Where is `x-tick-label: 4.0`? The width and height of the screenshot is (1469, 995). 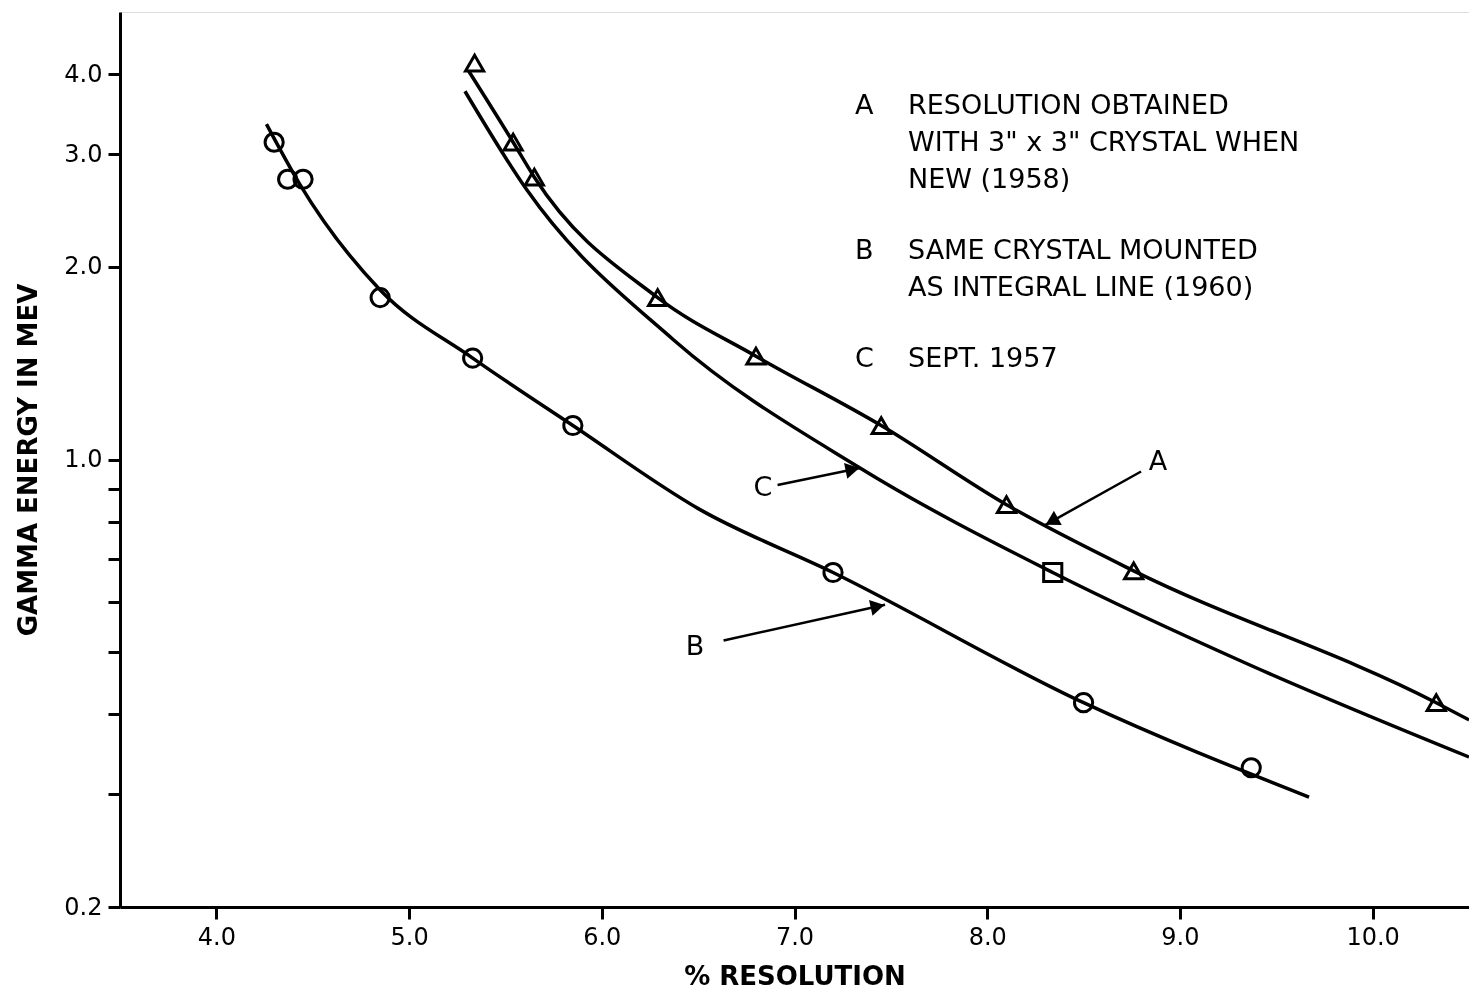
x-tick-label: 4.0 is located at coordinates (216, 936).